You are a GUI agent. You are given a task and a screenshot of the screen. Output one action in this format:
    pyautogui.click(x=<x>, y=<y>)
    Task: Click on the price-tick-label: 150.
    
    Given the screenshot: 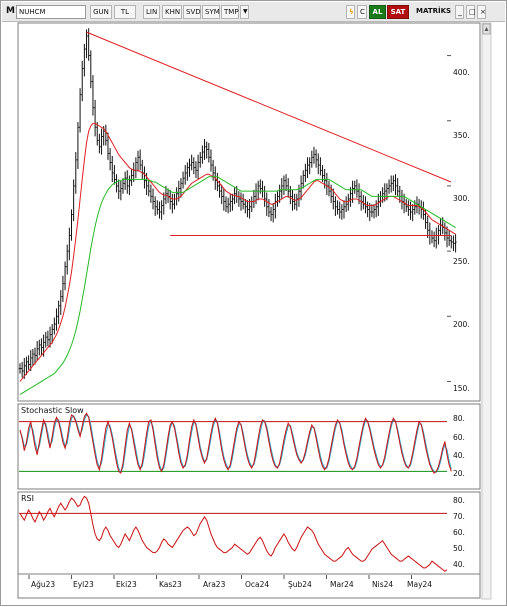 What is the action you would take?
    pyautogui.click(x=461, y=388)
    